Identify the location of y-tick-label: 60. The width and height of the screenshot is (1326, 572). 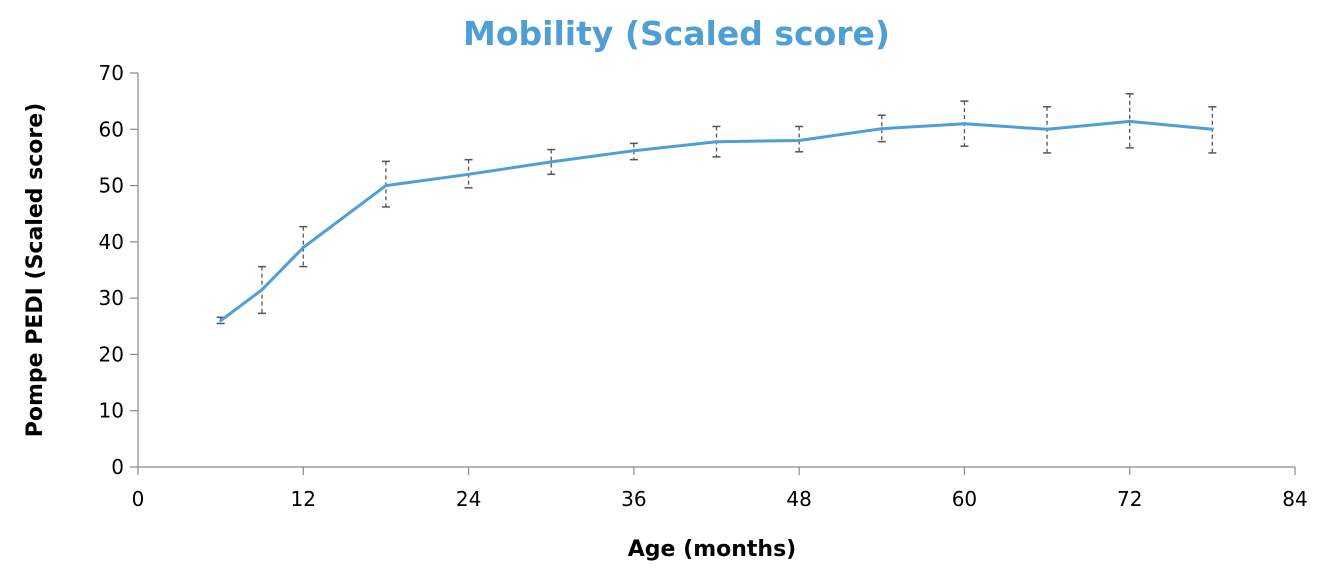
(111, 129).